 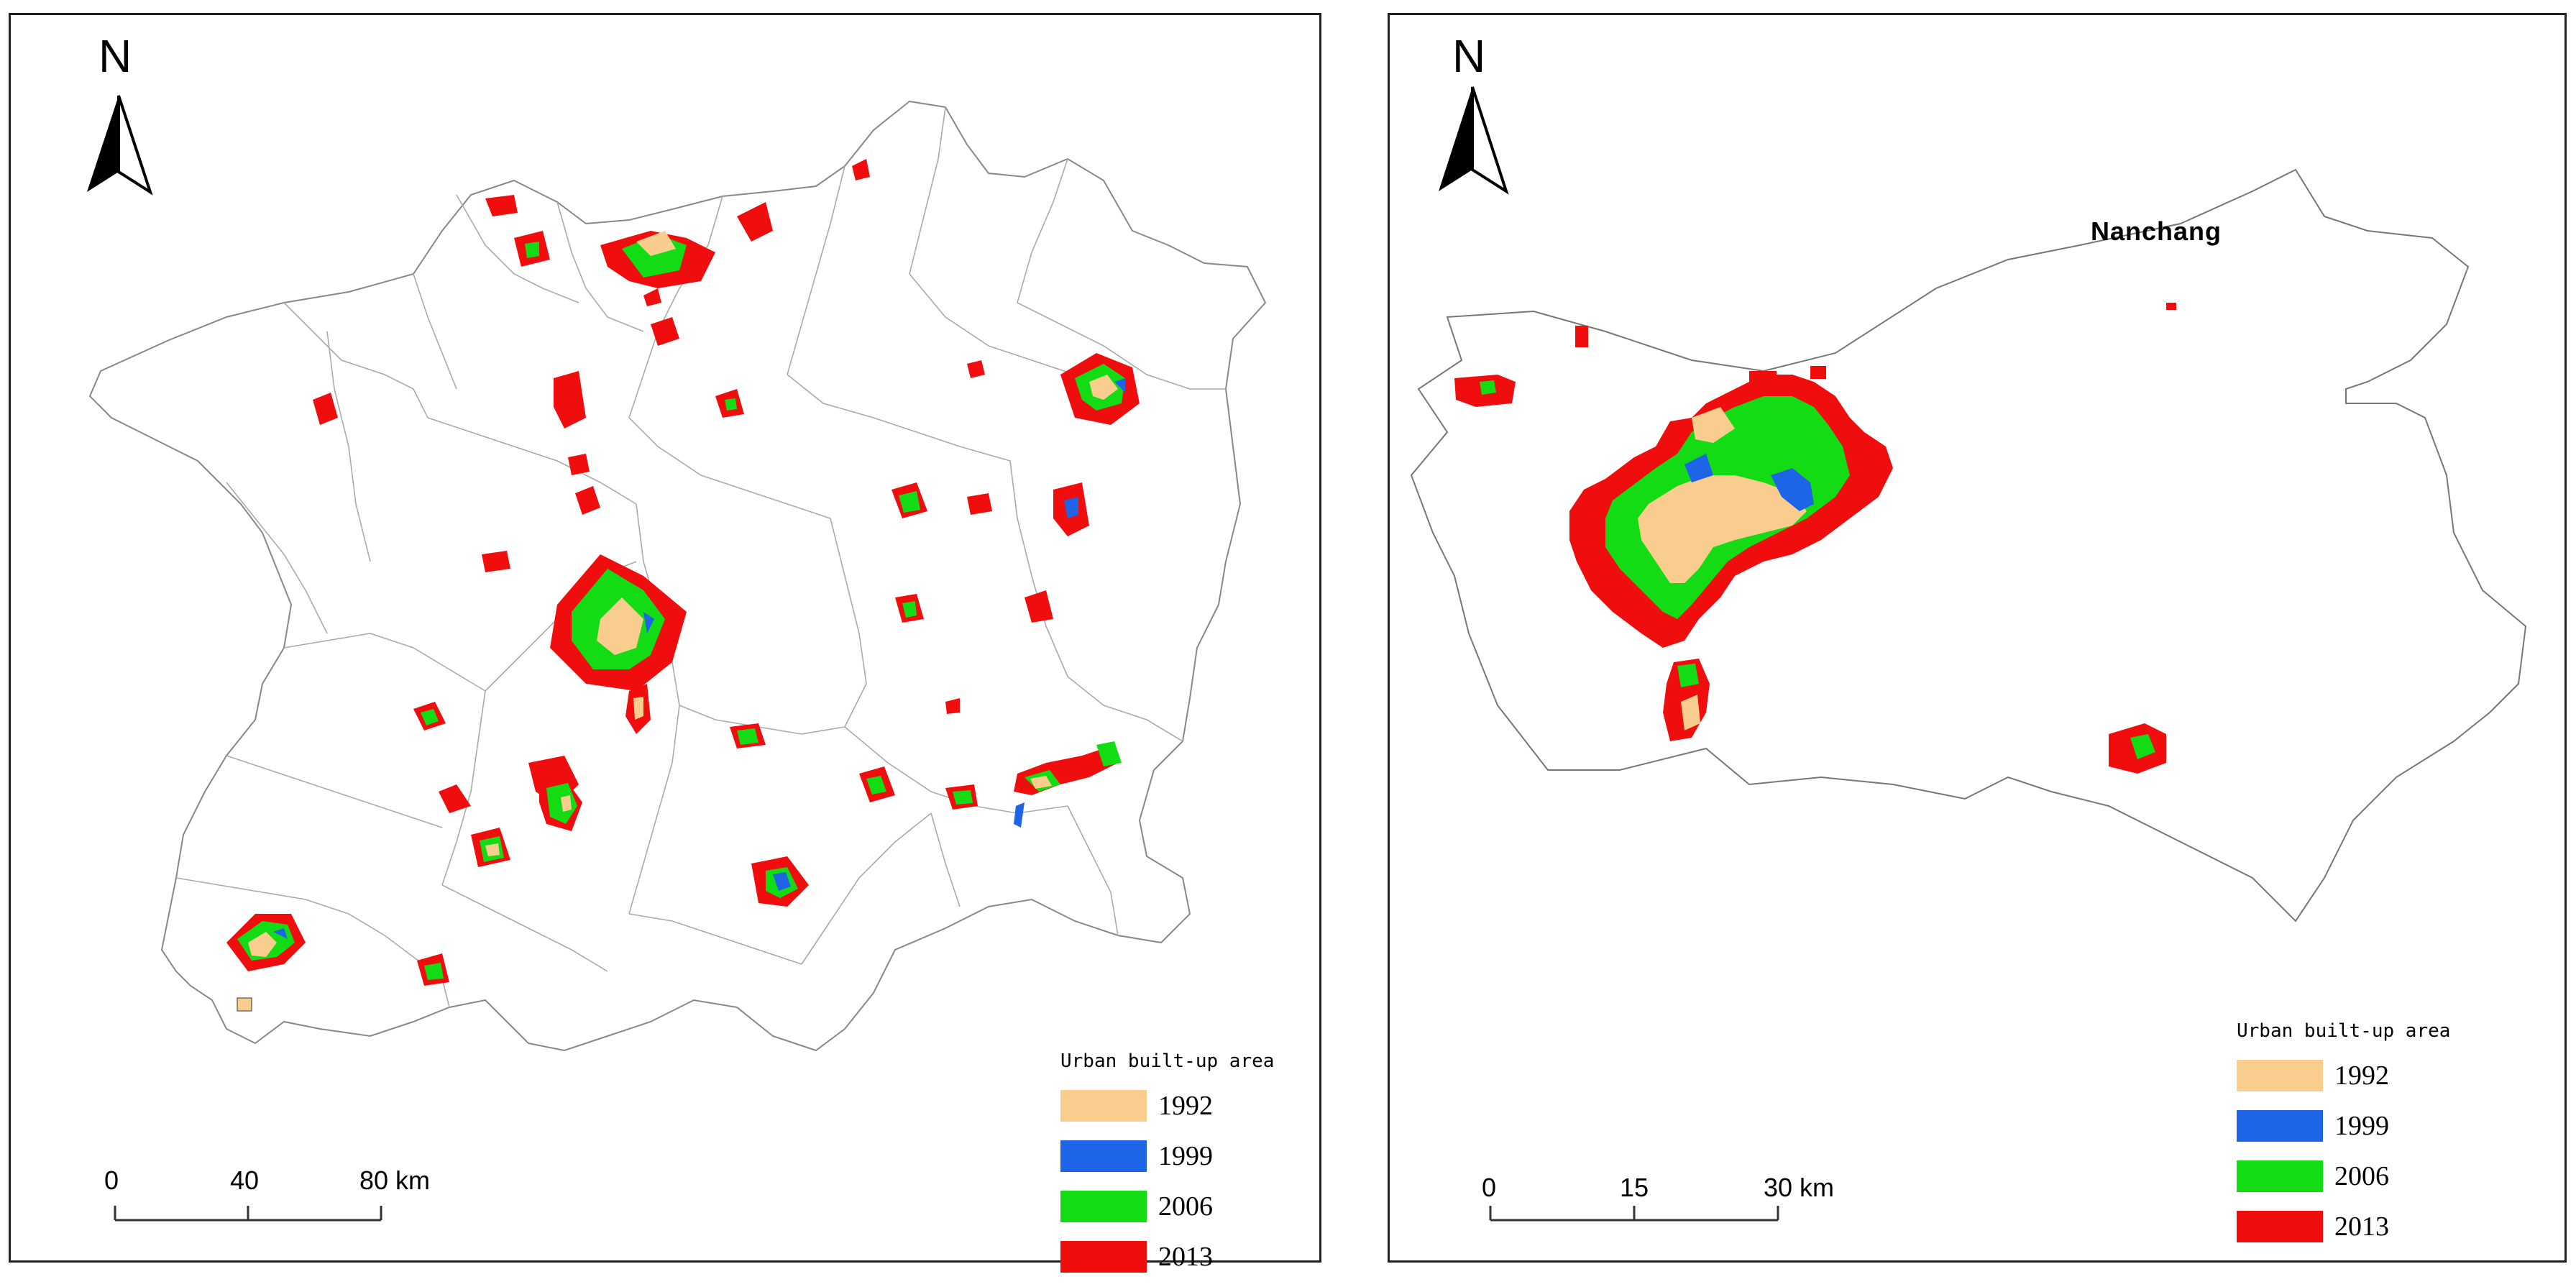 What do you see at coordinates (1686, 700) in the screenshot?
I see `urban-patch-south-core` at bounding box center [1686, 700].